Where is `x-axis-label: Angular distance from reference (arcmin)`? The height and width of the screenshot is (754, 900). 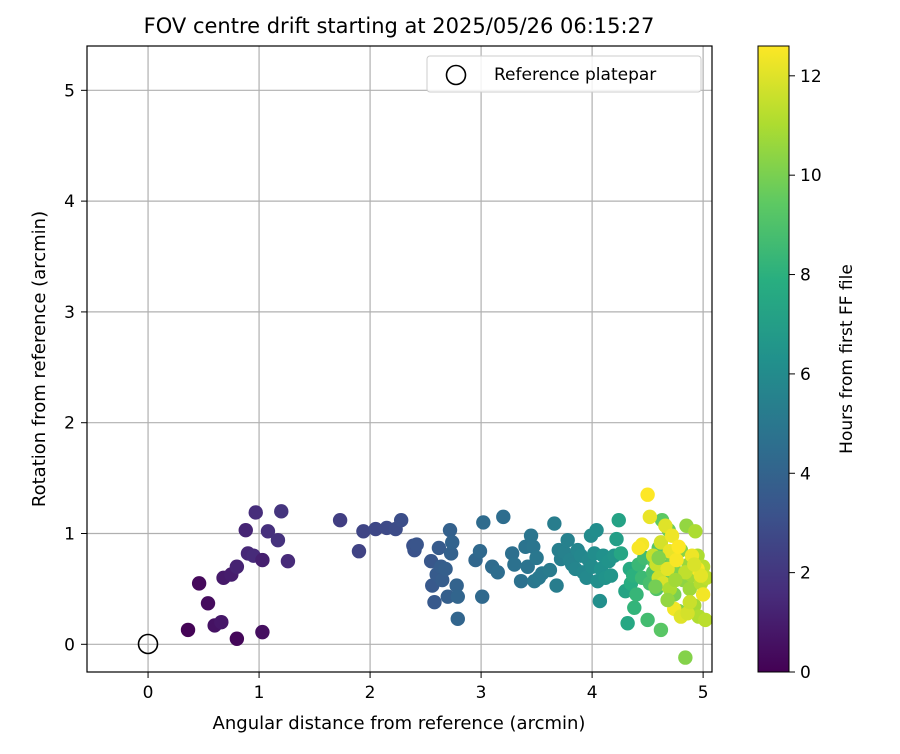 x-axis-label: Angular distance from reference (arcmin) is located at coordinates (399, 723).